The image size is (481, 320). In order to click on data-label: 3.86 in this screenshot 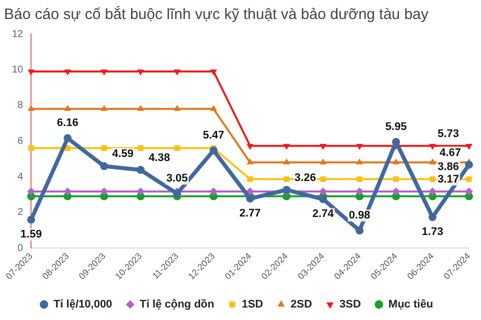, I will do `click(449, 167)`.